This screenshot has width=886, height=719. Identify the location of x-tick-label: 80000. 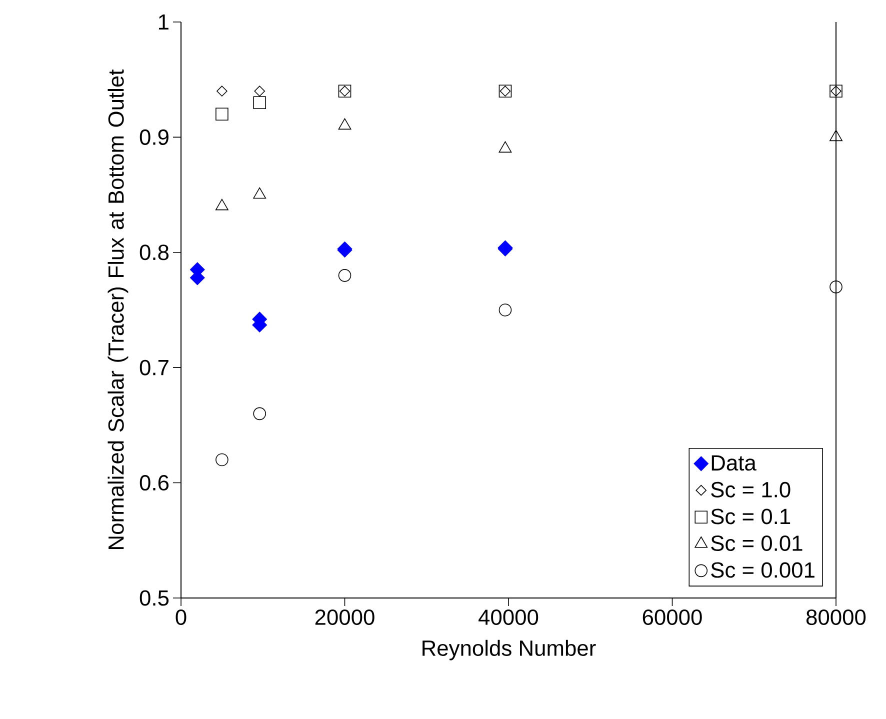
(836, 618).